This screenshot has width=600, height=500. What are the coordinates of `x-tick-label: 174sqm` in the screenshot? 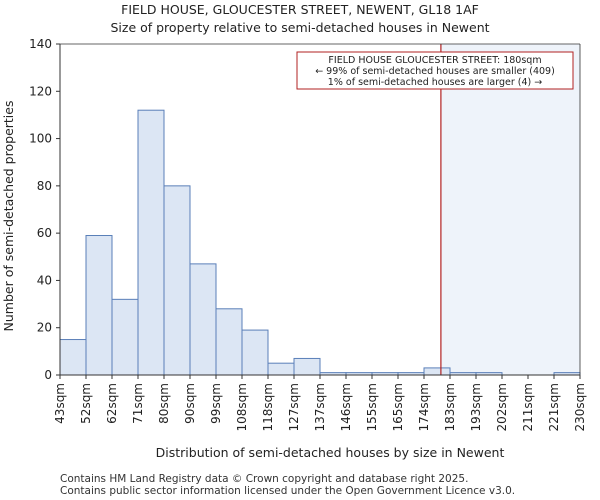 It's located at (424, 407).